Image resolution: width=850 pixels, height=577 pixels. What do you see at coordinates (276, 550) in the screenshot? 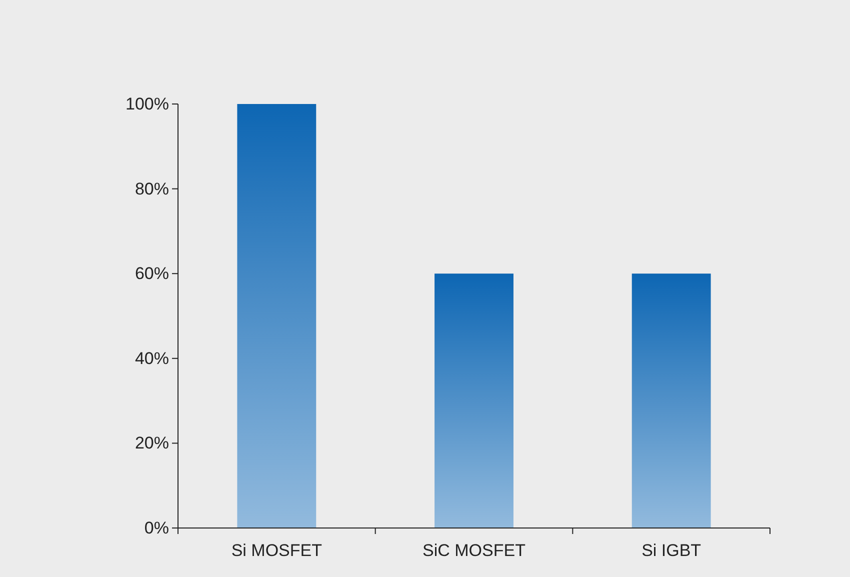
I see `x-tick-label: Si MOSFET` at bounding box center [276, 550].